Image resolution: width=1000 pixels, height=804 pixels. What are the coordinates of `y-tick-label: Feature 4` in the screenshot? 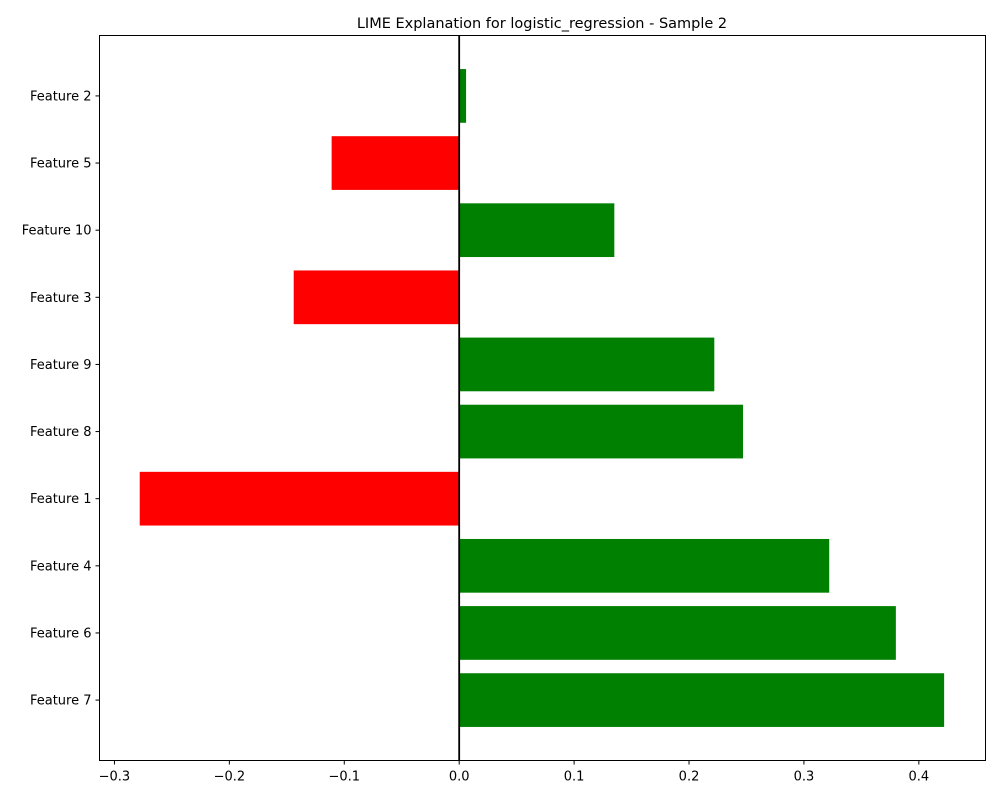 It's located at (61, 566).